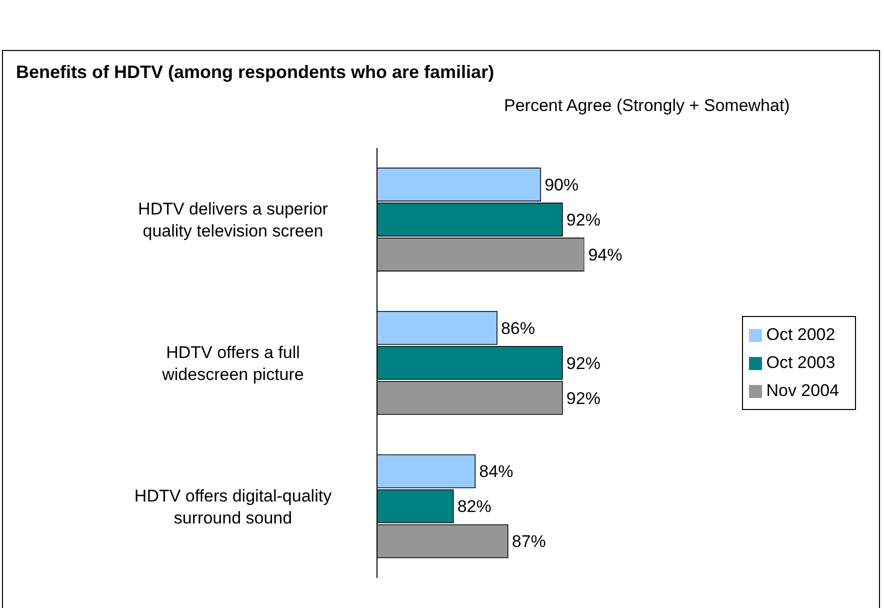 This screenshot has height=608, width=884. What do you see at coordinates (496, 472) in the screenshot?
I see `data-label: 84%` at bounding box center [496, 472].